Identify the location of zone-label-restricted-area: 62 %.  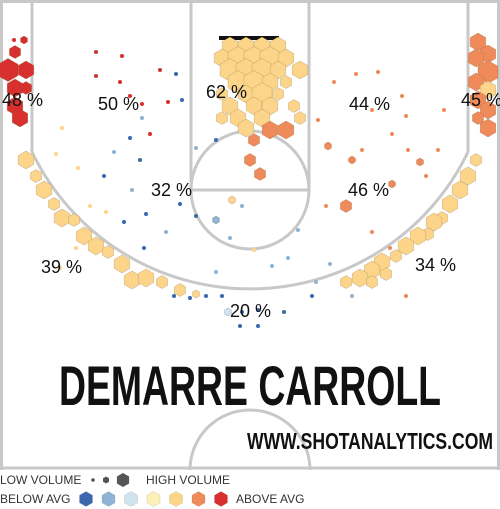
(226, 92).